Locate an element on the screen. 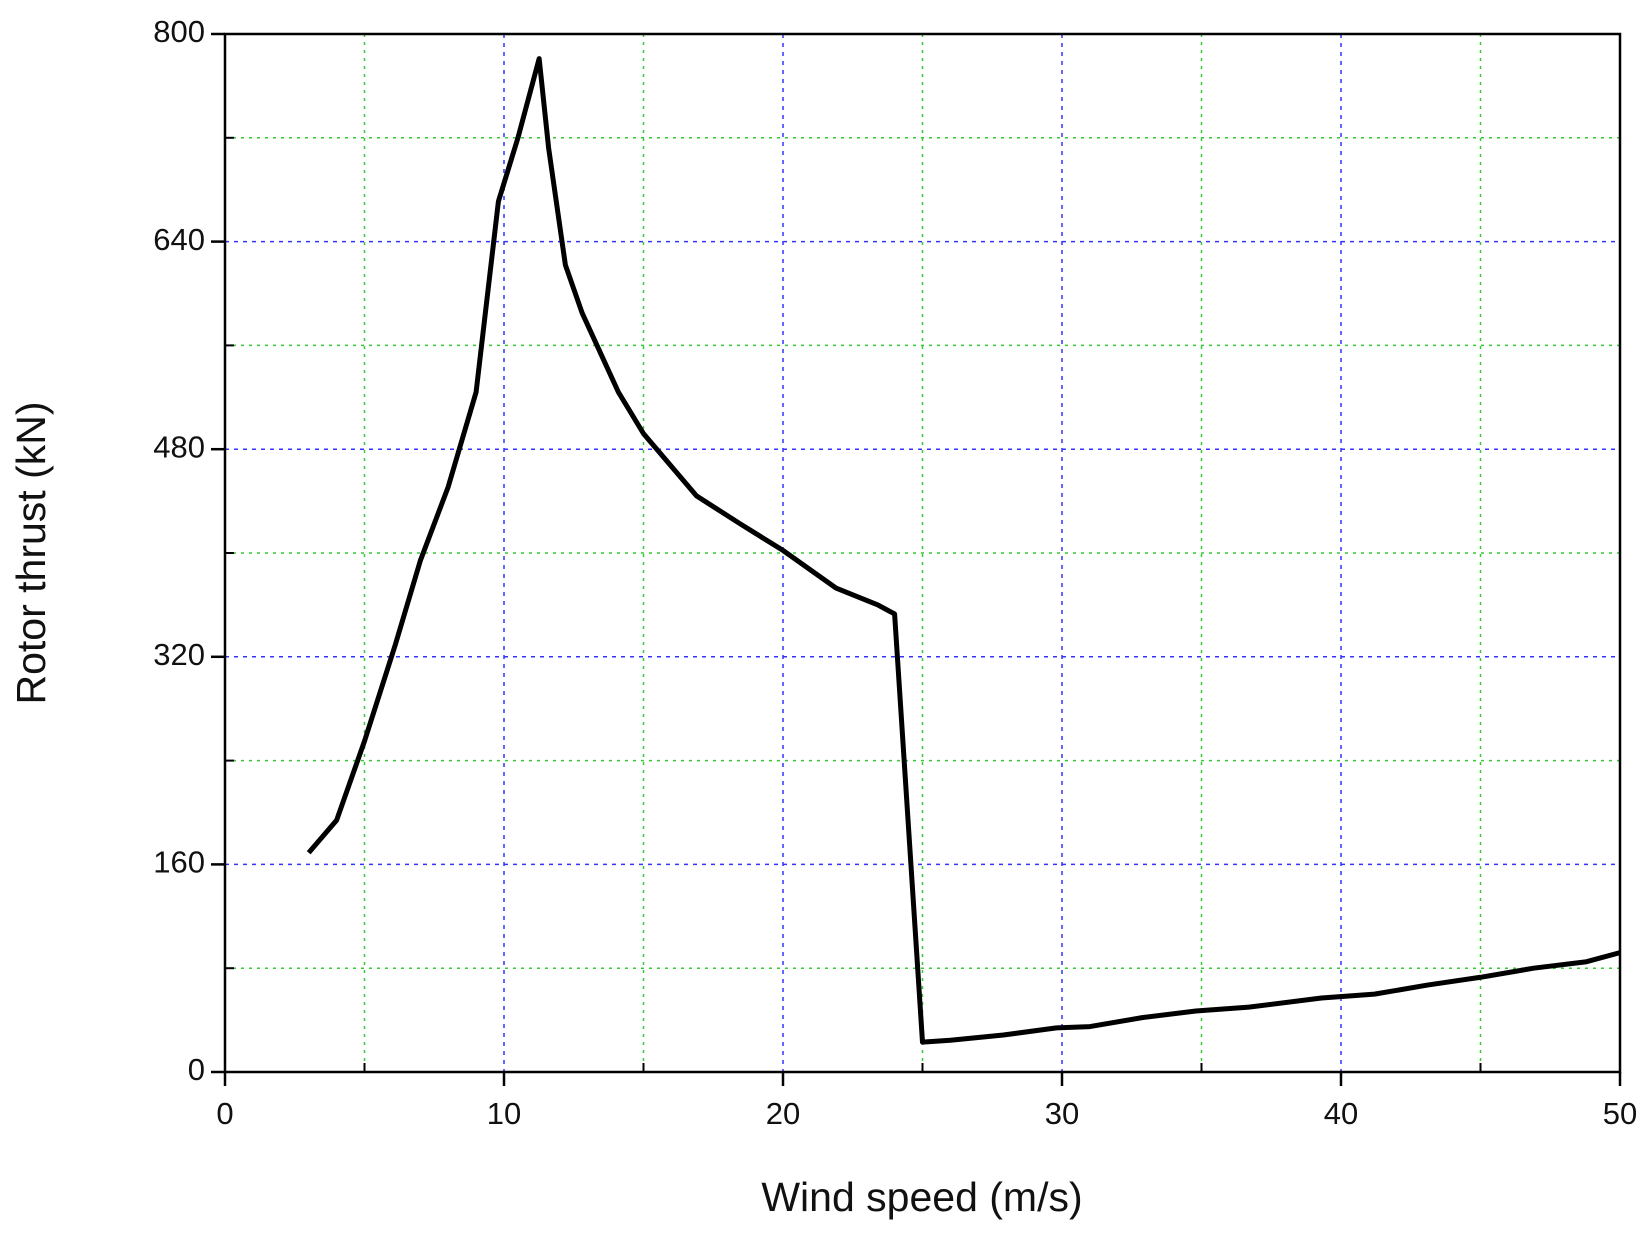  y-tick-label: 640 is located at coordinates (179, 239).